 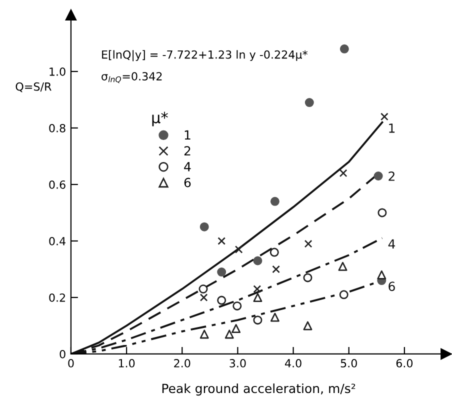 What do you see at coordinates (34, 87) in the screenshot?
I see `y-axis-title: Q=S/R` at bounding box center [34, 87].